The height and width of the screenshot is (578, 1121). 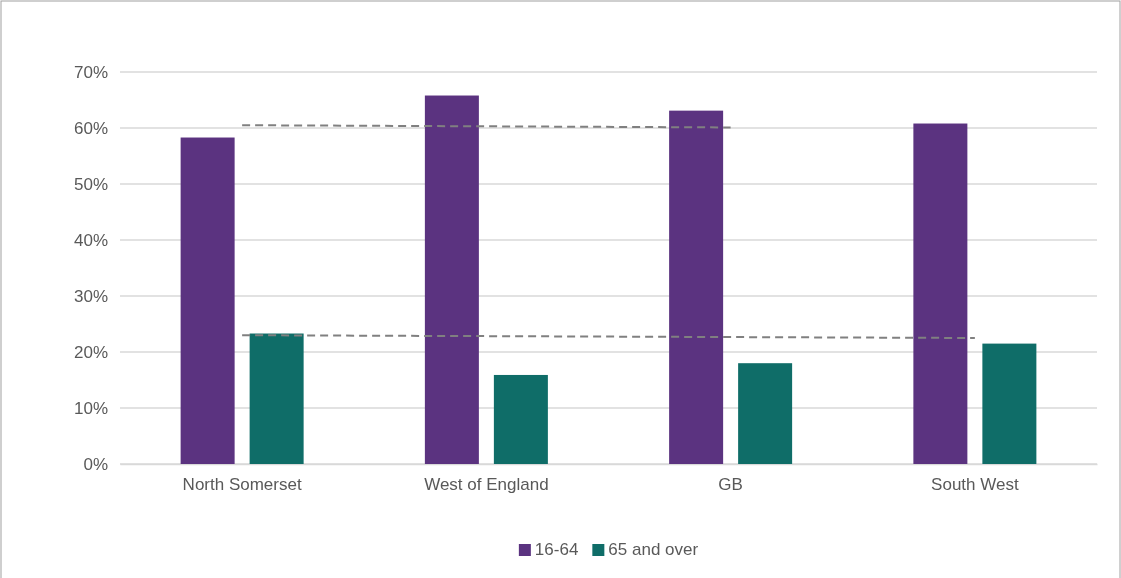 I want to click on y-tick-label: 50%, so click(x=90, y=184).